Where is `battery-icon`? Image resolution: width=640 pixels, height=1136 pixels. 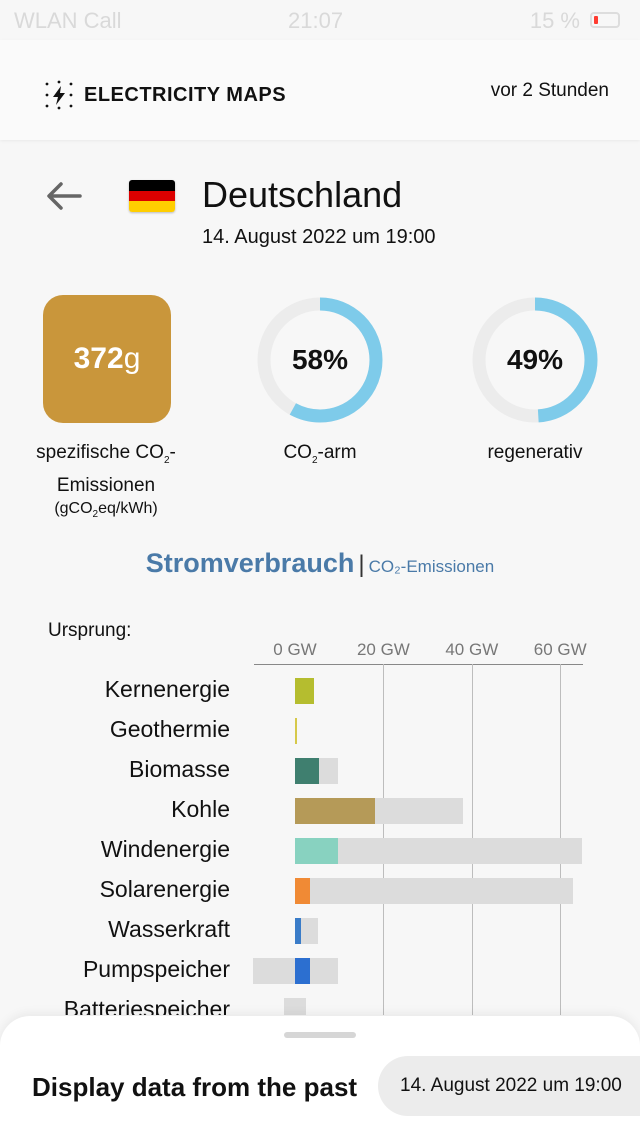 battery-icon is located at coordinates (605, 20).